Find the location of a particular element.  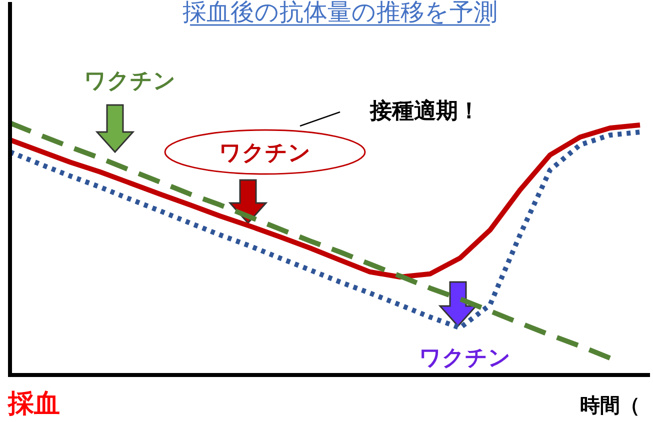

chart-title: 採血後の抗体量の推移を予測 is located at coordinates (340, 13).